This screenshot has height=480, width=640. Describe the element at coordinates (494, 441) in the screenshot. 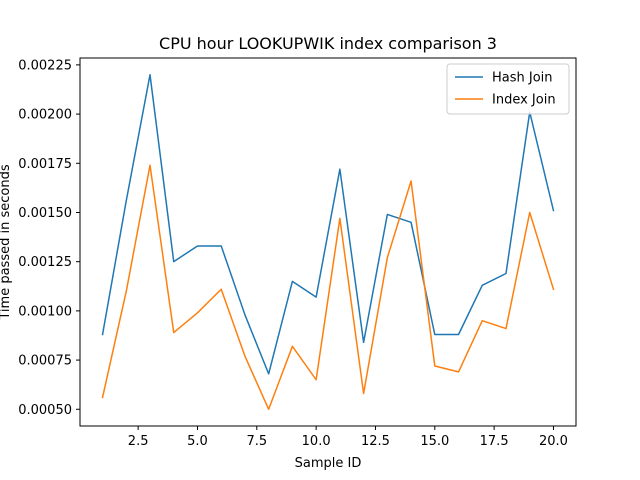

I see `x-tick-label: 17.5` at that location.